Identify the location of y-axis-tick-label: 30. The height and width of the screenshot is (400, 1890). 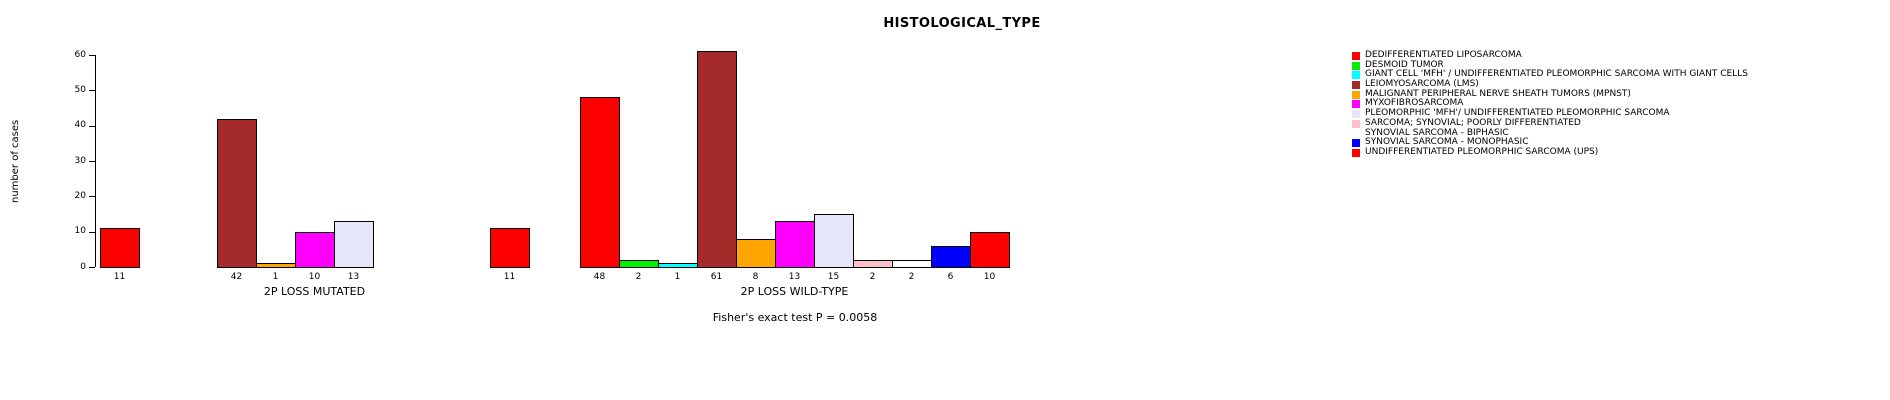
(80, 160).